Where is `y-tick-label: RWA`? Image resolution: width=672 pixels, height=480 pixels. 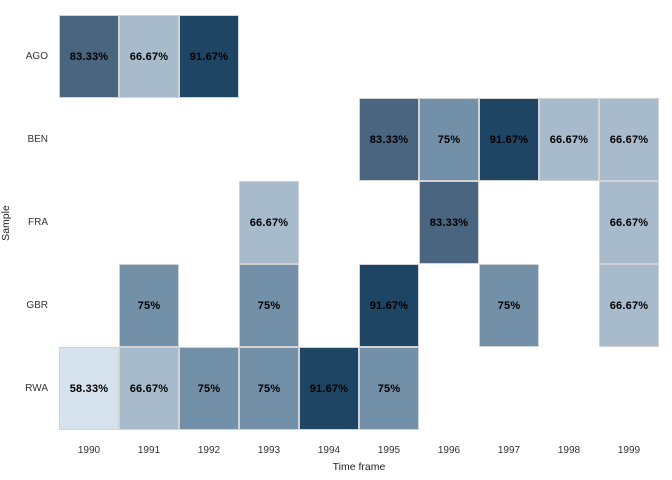
y-tick-label: RWA is located at coordinates (36, 388).